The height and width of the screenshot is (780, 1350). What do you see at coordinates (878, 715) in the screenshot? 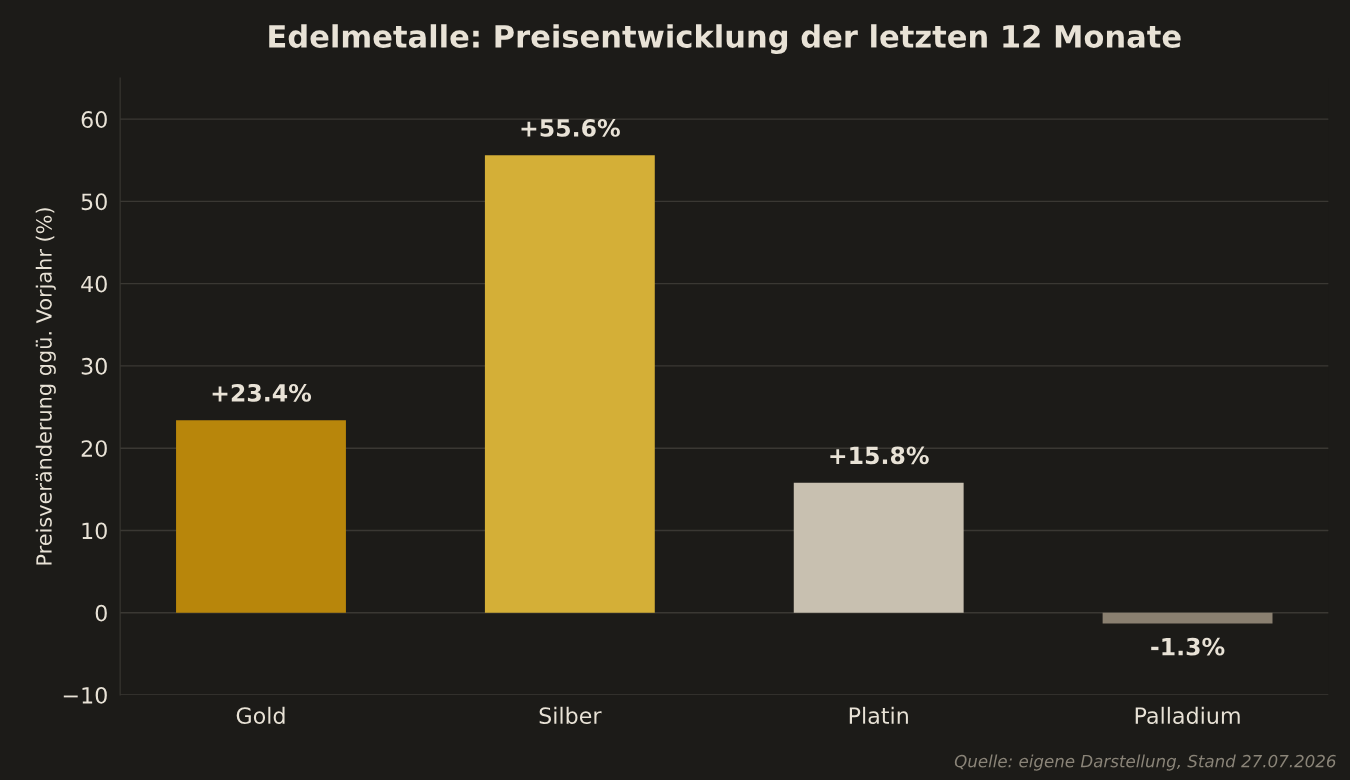
I see `x-tick-label: Platin` at bounding box center [878, 715].